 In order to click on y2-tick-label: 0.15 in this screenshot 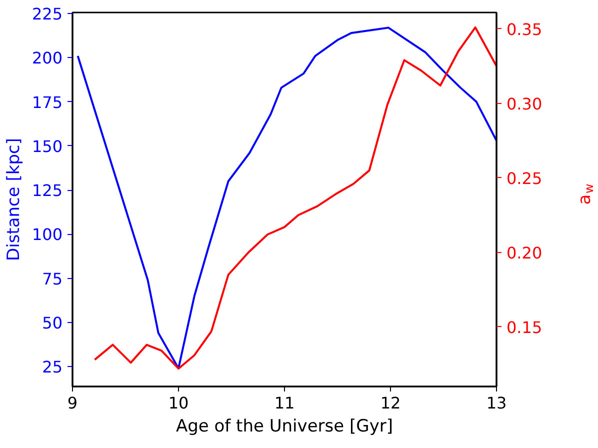, I will do `click(524, 327)`.